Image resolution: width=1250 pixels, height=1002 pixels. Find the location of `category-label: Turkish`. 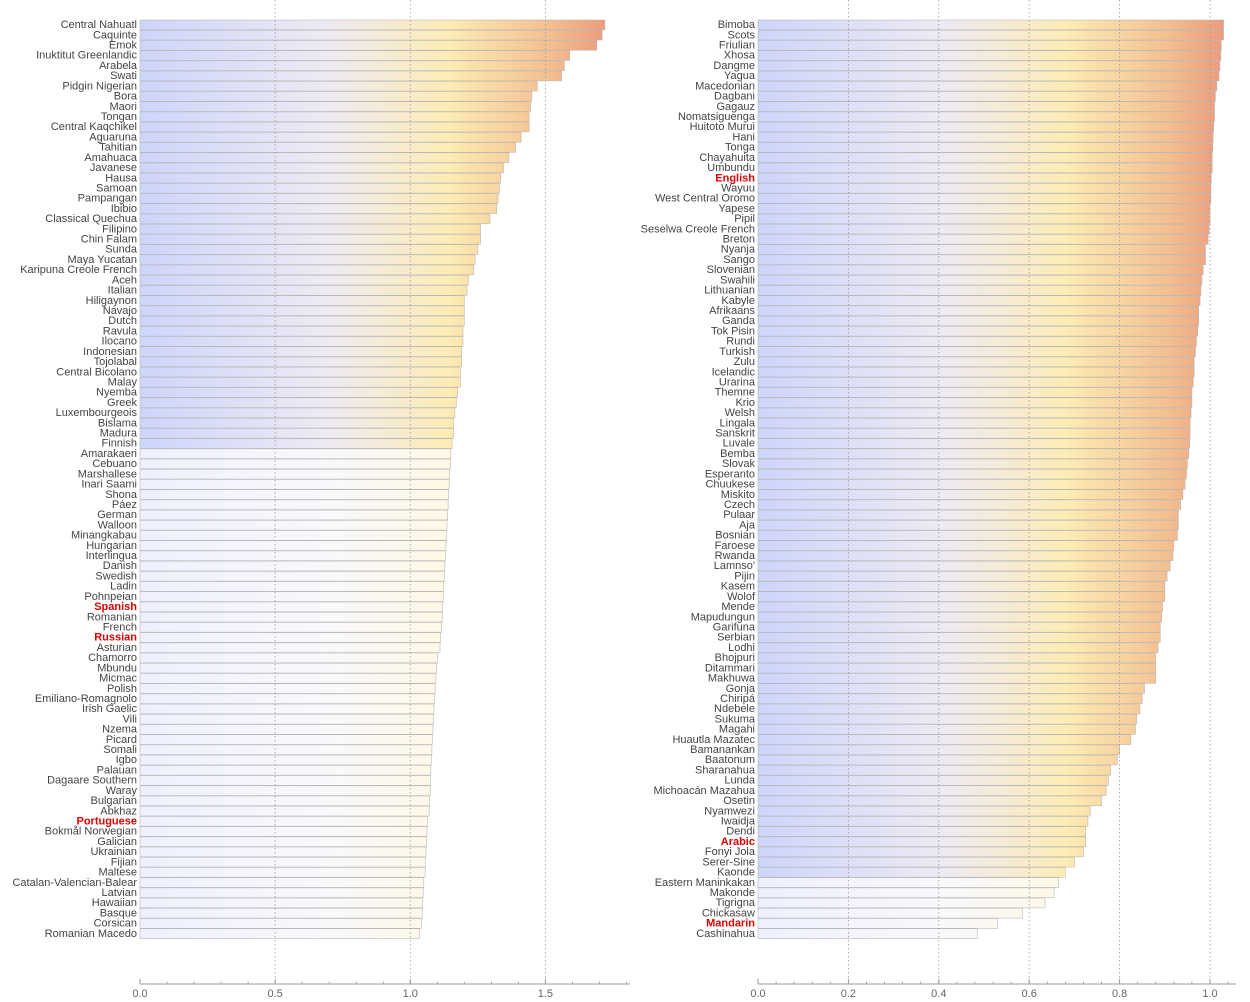

category-label: Turkish is located at coordinates (737, 352).